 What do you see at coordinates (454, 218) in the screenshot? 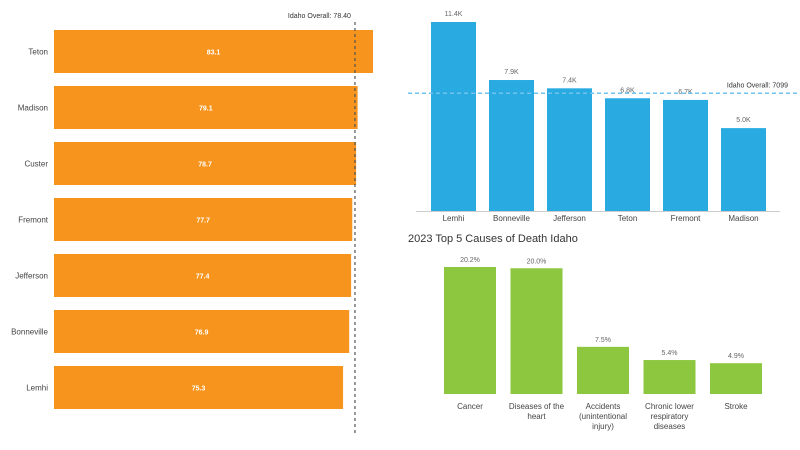
I see `x-tick-label: Lemhi` at bounding box center [454, 218].